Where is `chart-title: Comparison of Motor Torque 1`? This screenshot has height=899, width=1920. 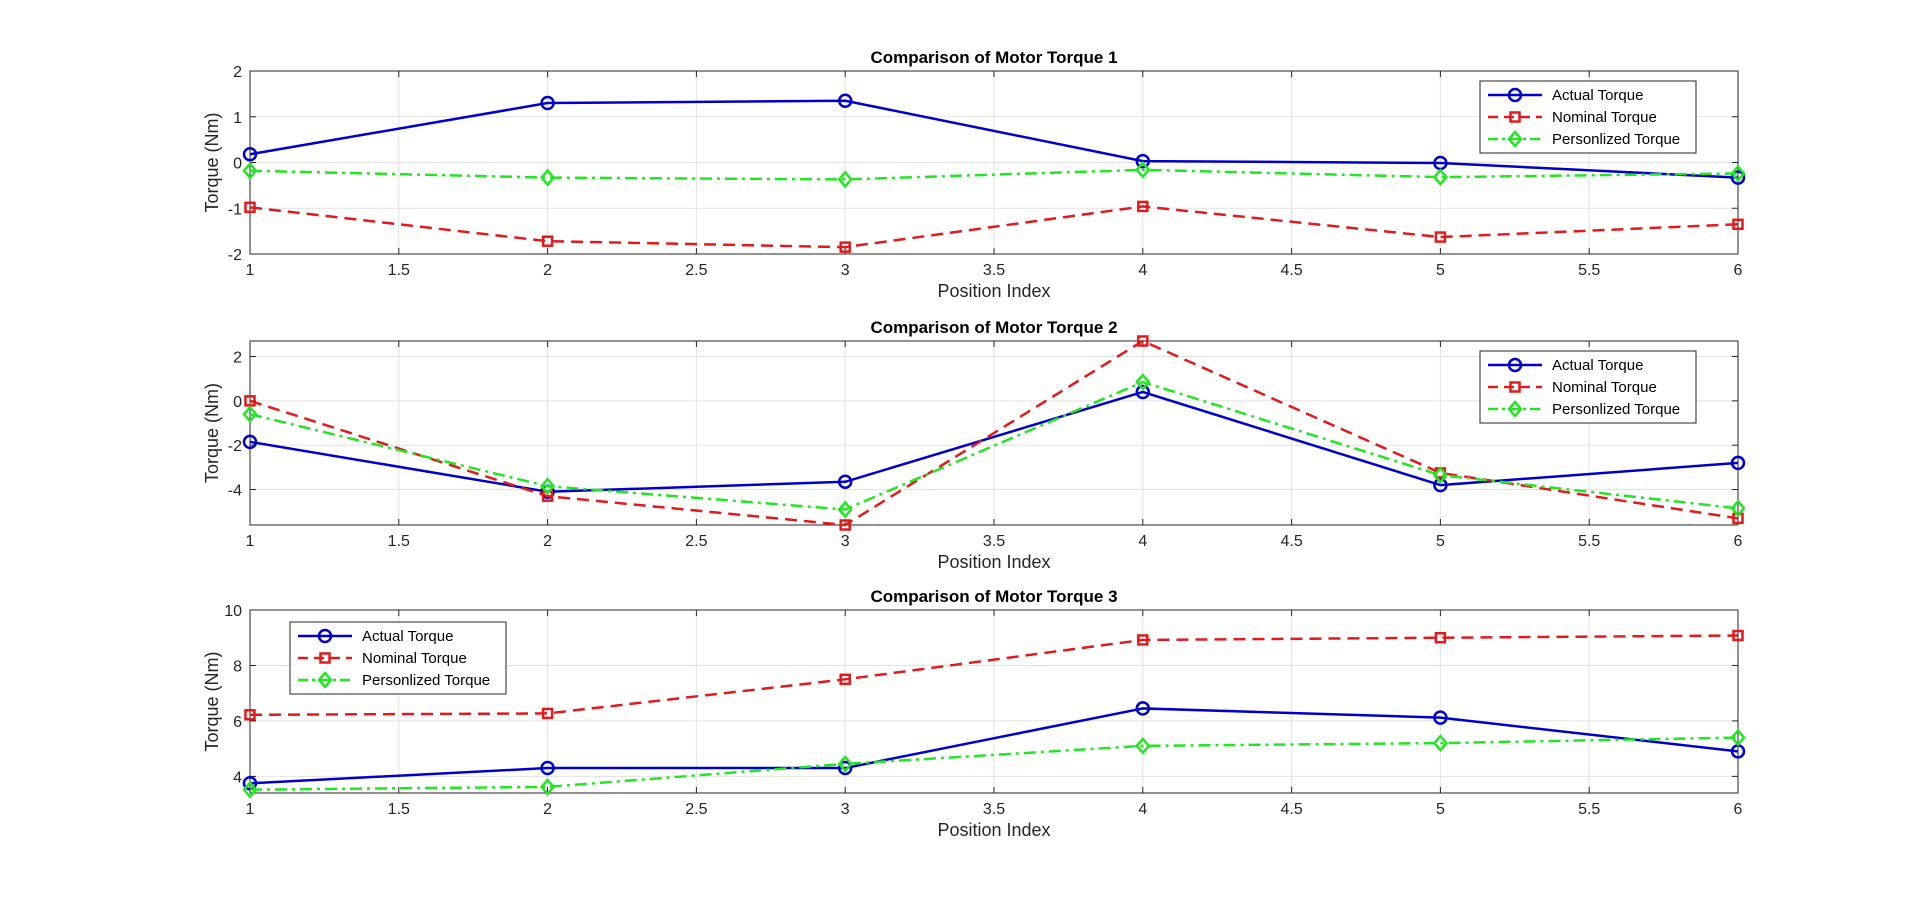
chart-title: Comparison of Motor Torque 1 is located at coordinates (993, 57).